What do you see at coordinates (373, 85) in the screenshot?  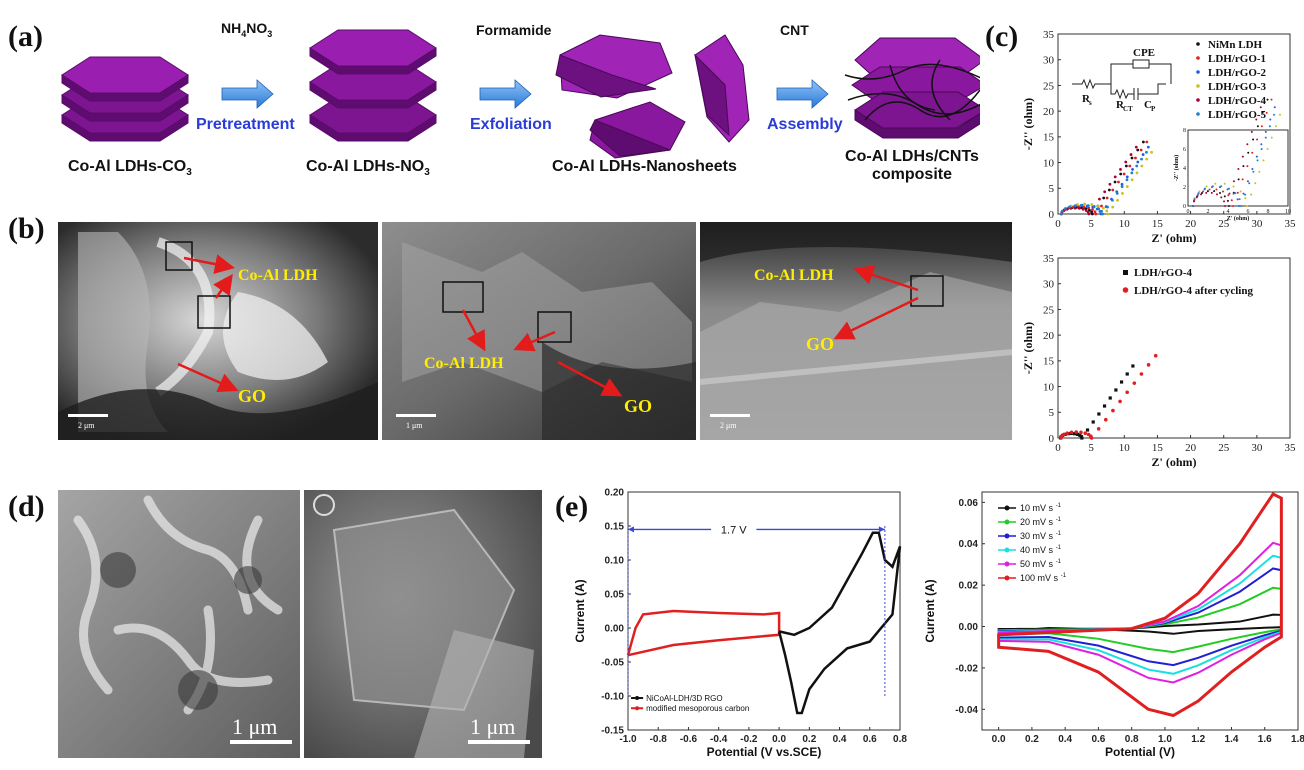 I see `ldh-no3-stack` at bounding box center [373, 85].